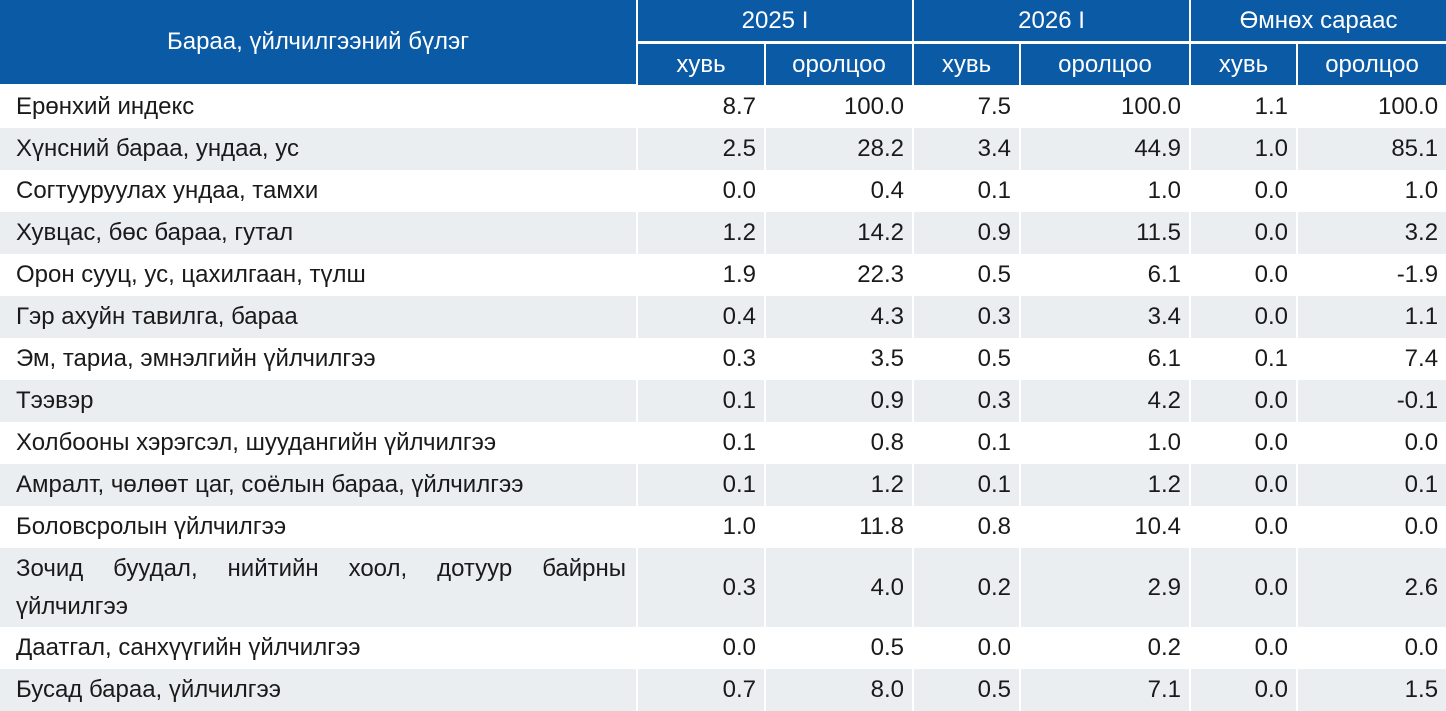 The width and height of the screenshot is (1446, 711). I want to click on cell-contribution: 10.4, so click(1105, 527).